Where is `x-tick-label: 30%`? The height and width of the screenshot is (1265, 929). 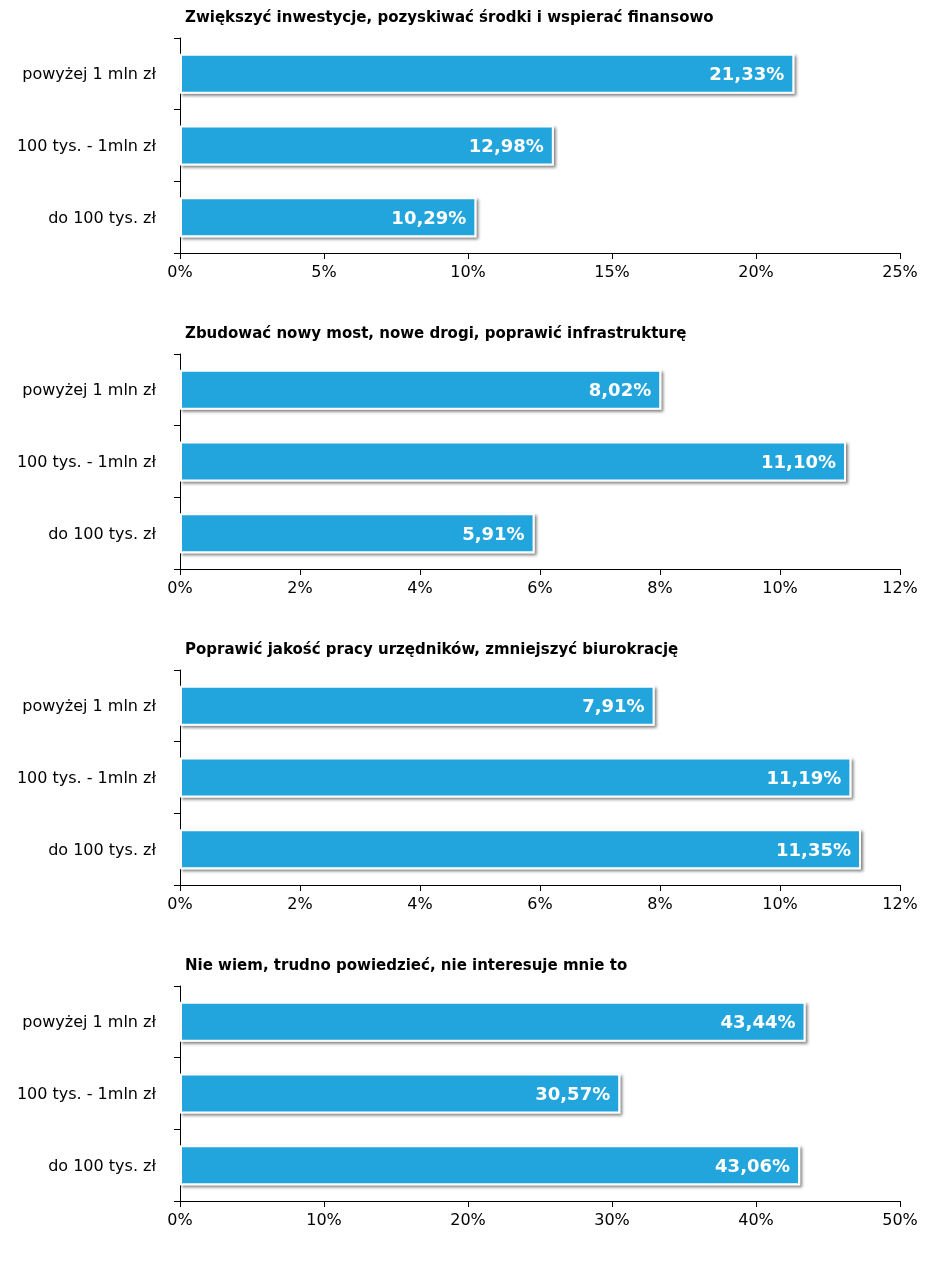
x-tick-label: 30% is located at coordinates (612, 1219).